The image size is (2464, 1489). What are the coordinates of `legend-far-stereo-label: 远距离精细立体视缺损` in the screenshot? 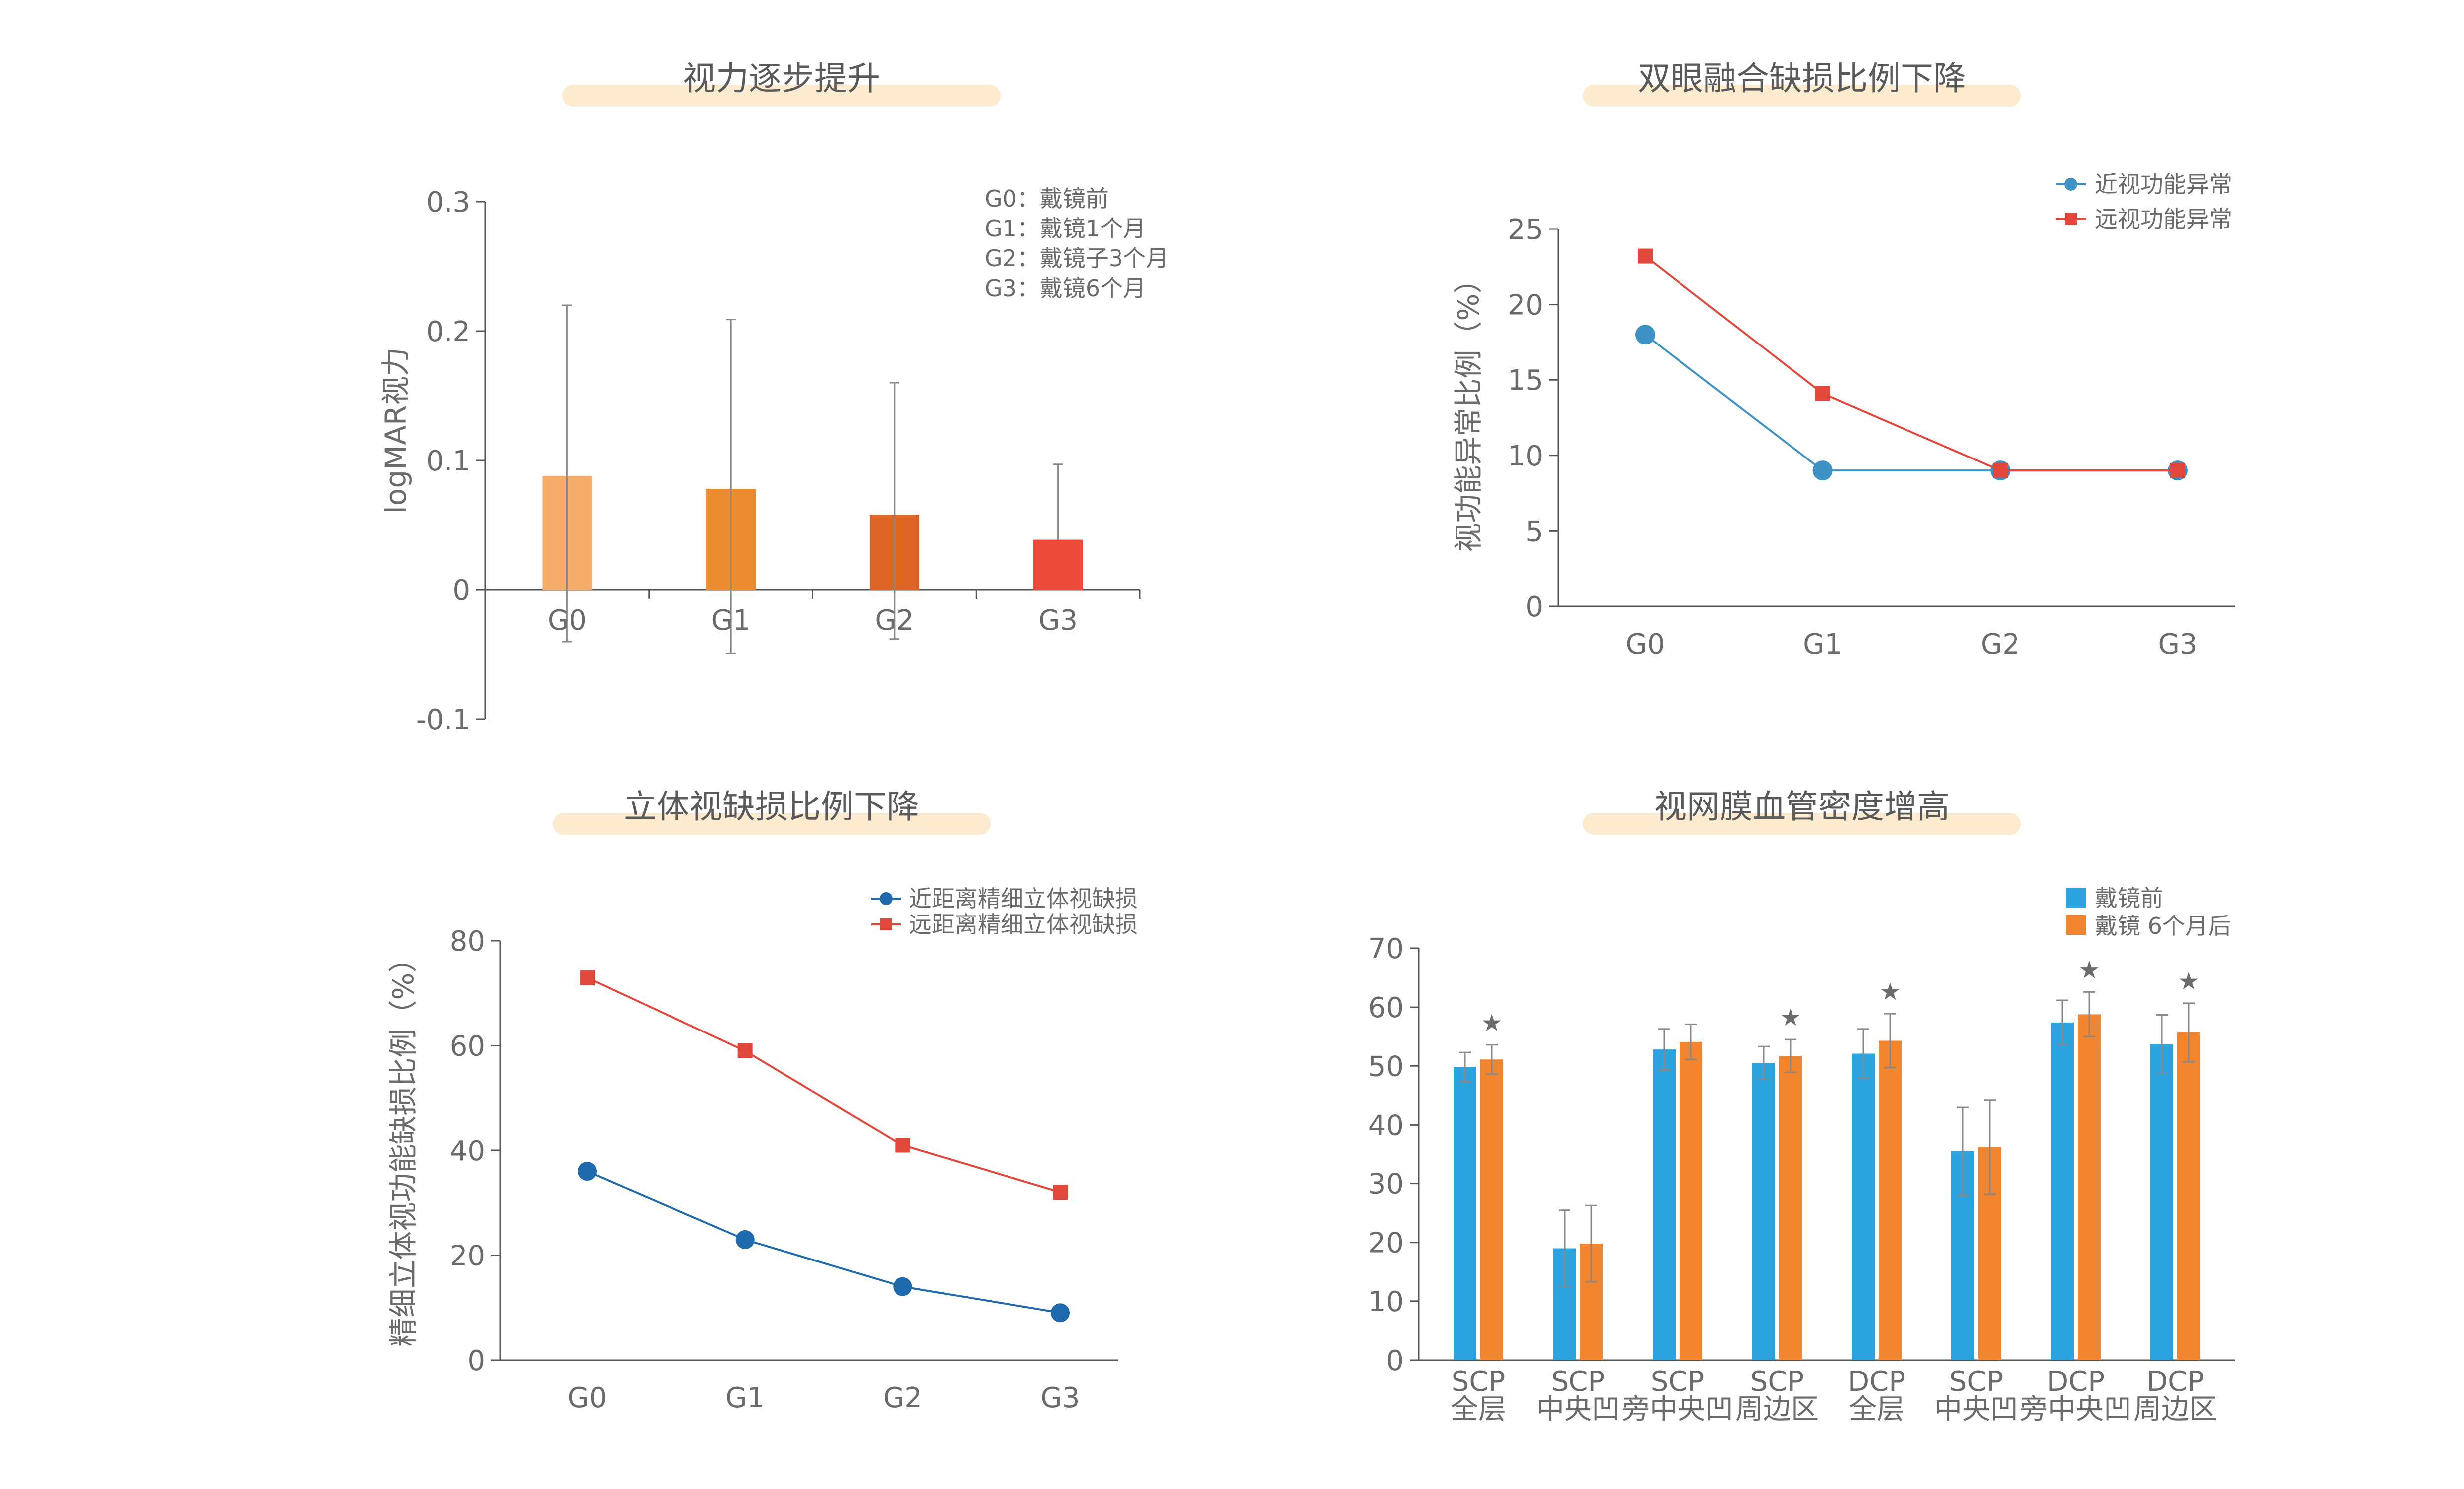 It's located at (1024, 925).